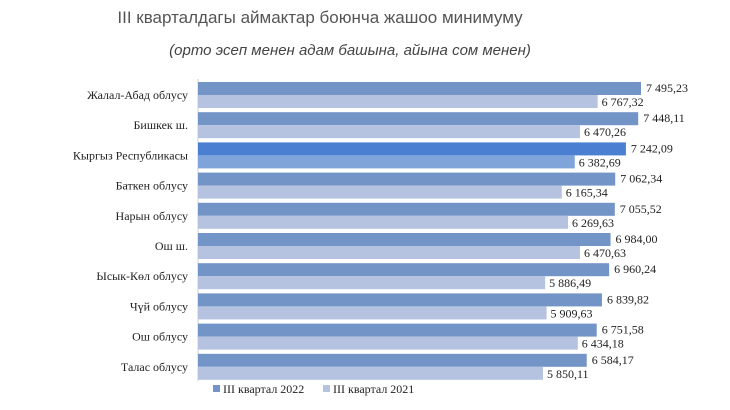 The height and width of the screenshot is (410, 730). Describe the element at coordinates (613, 360) in the screenshot. I see `data-label-2022: 6 584,17` at that location.